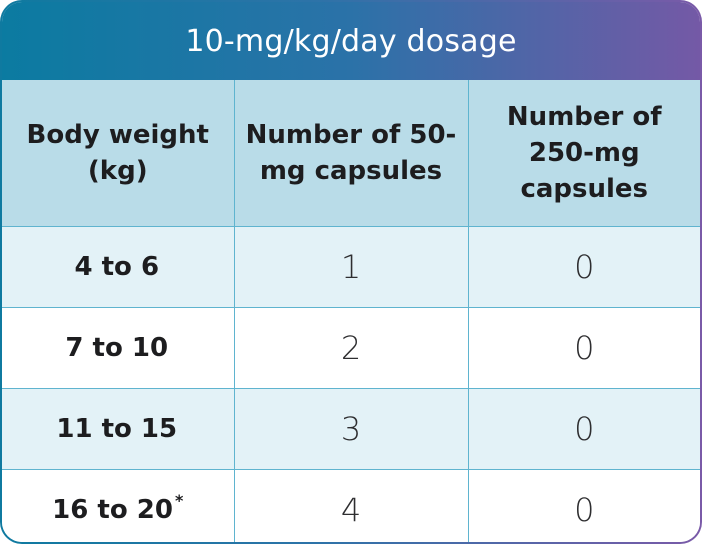 This screenshot has width=702, height=544. I want to click on row-weight-cell: 4 to 6, so click(118, 267).